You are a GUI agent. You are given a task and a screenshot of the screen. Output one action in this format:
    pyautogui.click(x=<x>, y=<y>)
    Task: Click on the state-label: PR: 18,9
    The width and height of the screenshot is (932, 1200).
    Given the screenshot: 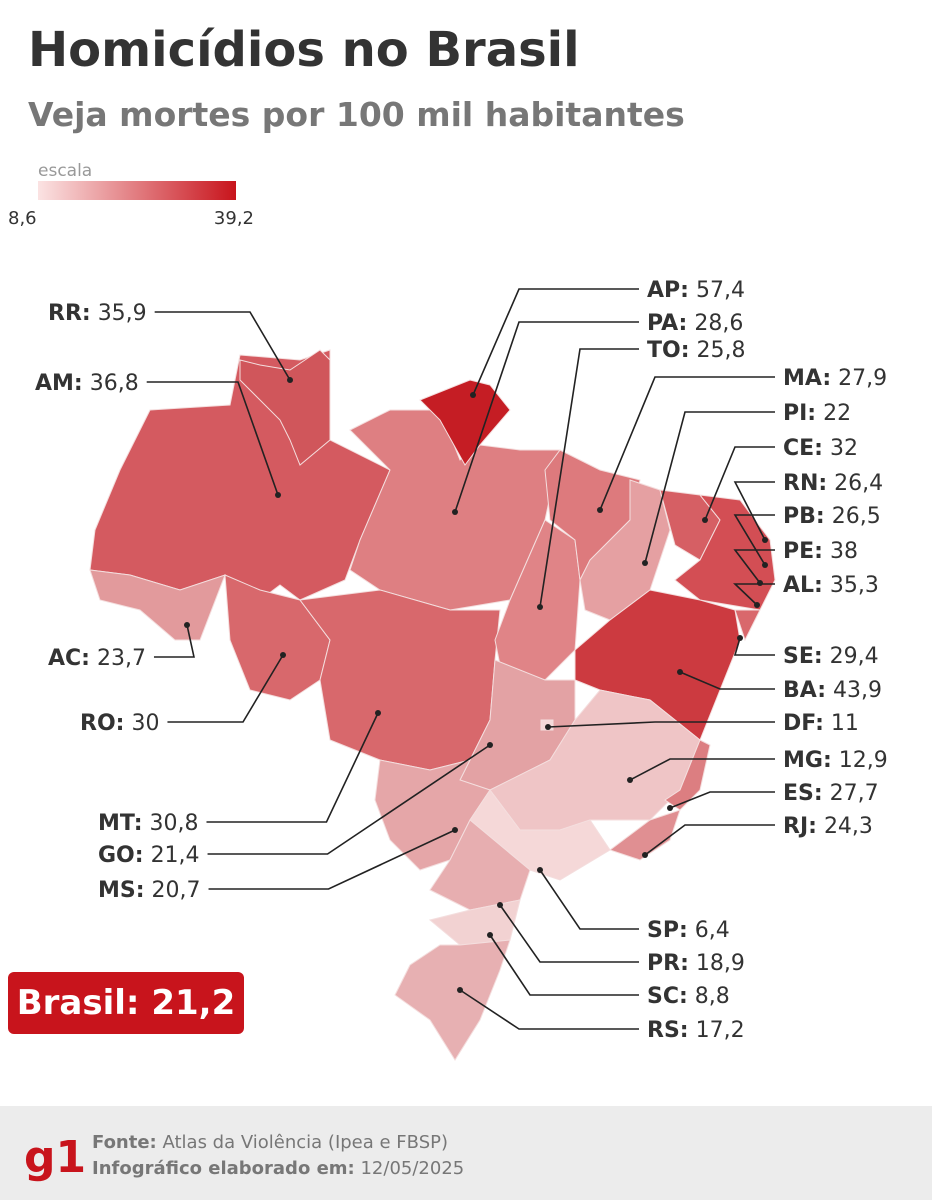 What is the action you would take?
    pyautogui.click(x=696, y=963)
    